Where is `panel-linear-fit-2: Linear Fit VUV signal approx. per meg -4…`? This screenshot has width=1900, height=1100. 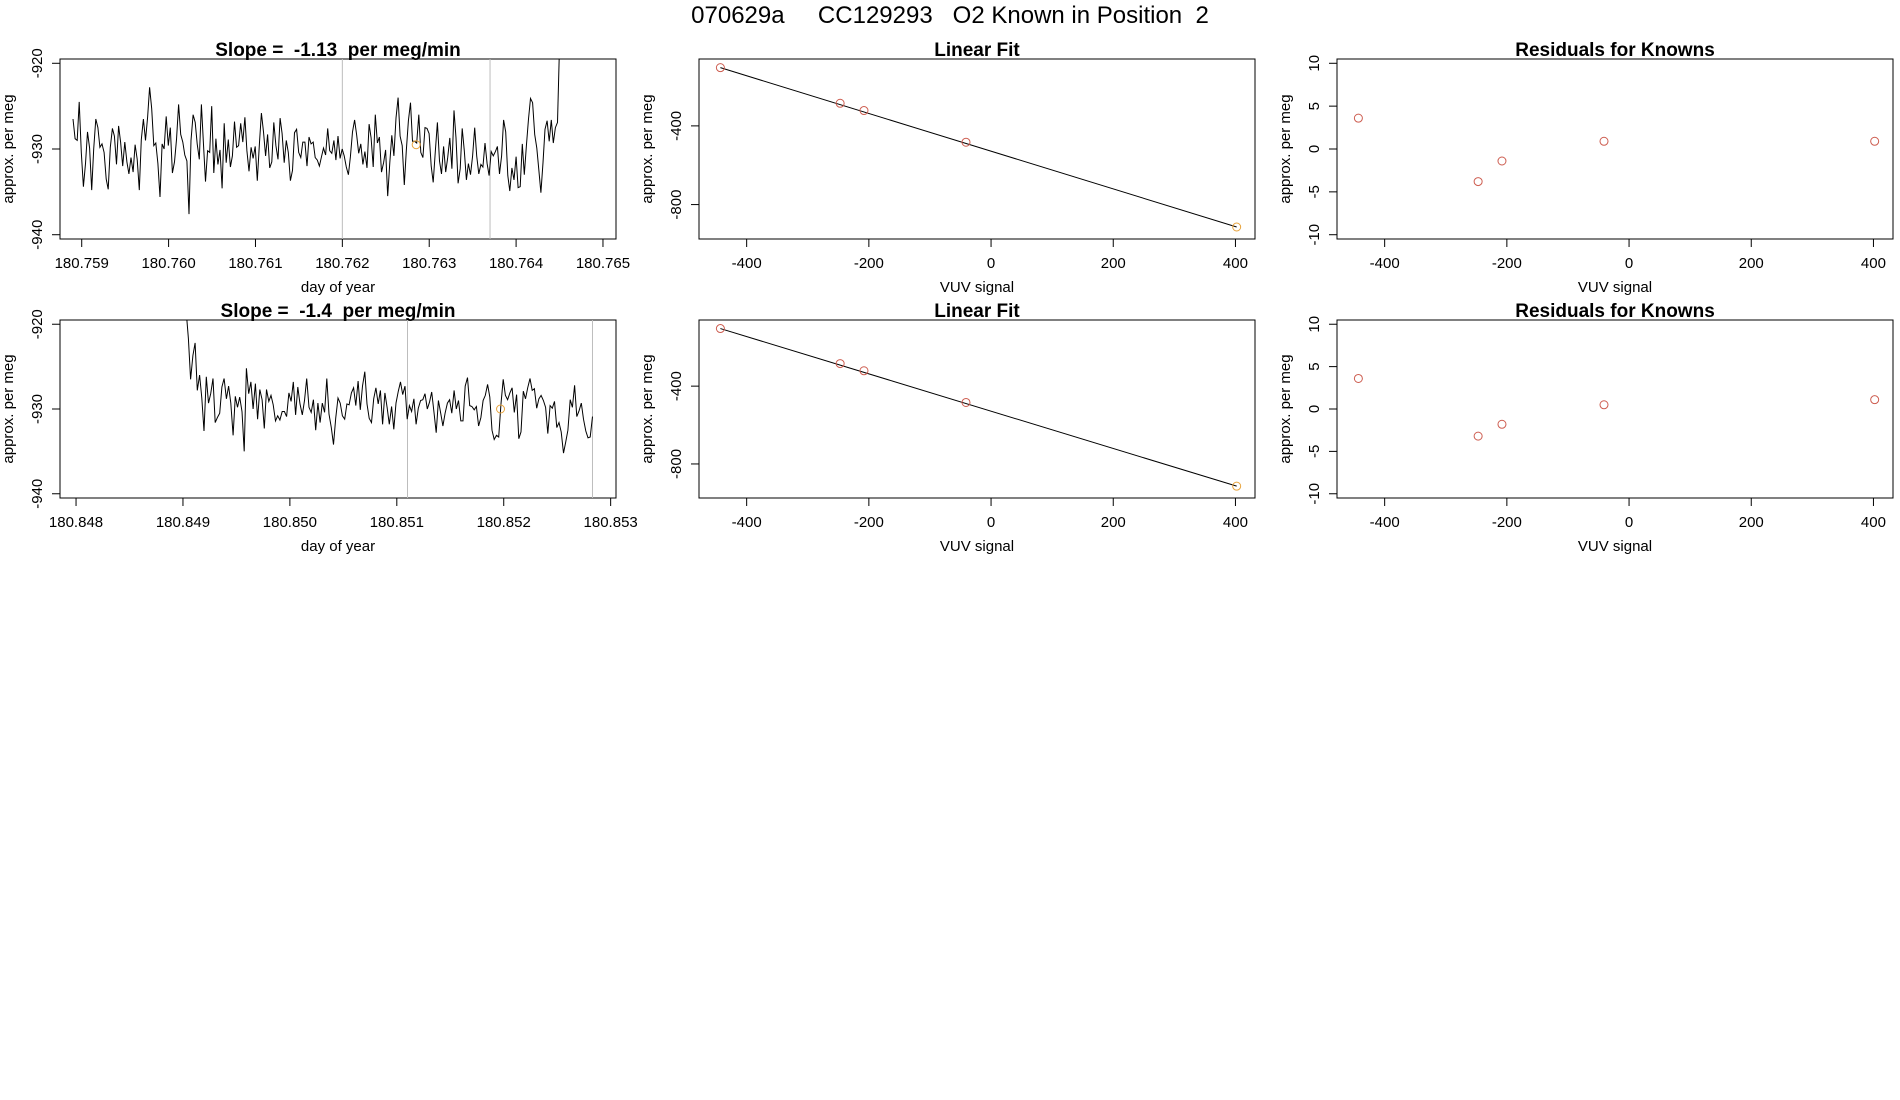 panel-linear-fit-2: Linear Fit VUV signal approx. per meg -4… is located at coordinates (947, 428).